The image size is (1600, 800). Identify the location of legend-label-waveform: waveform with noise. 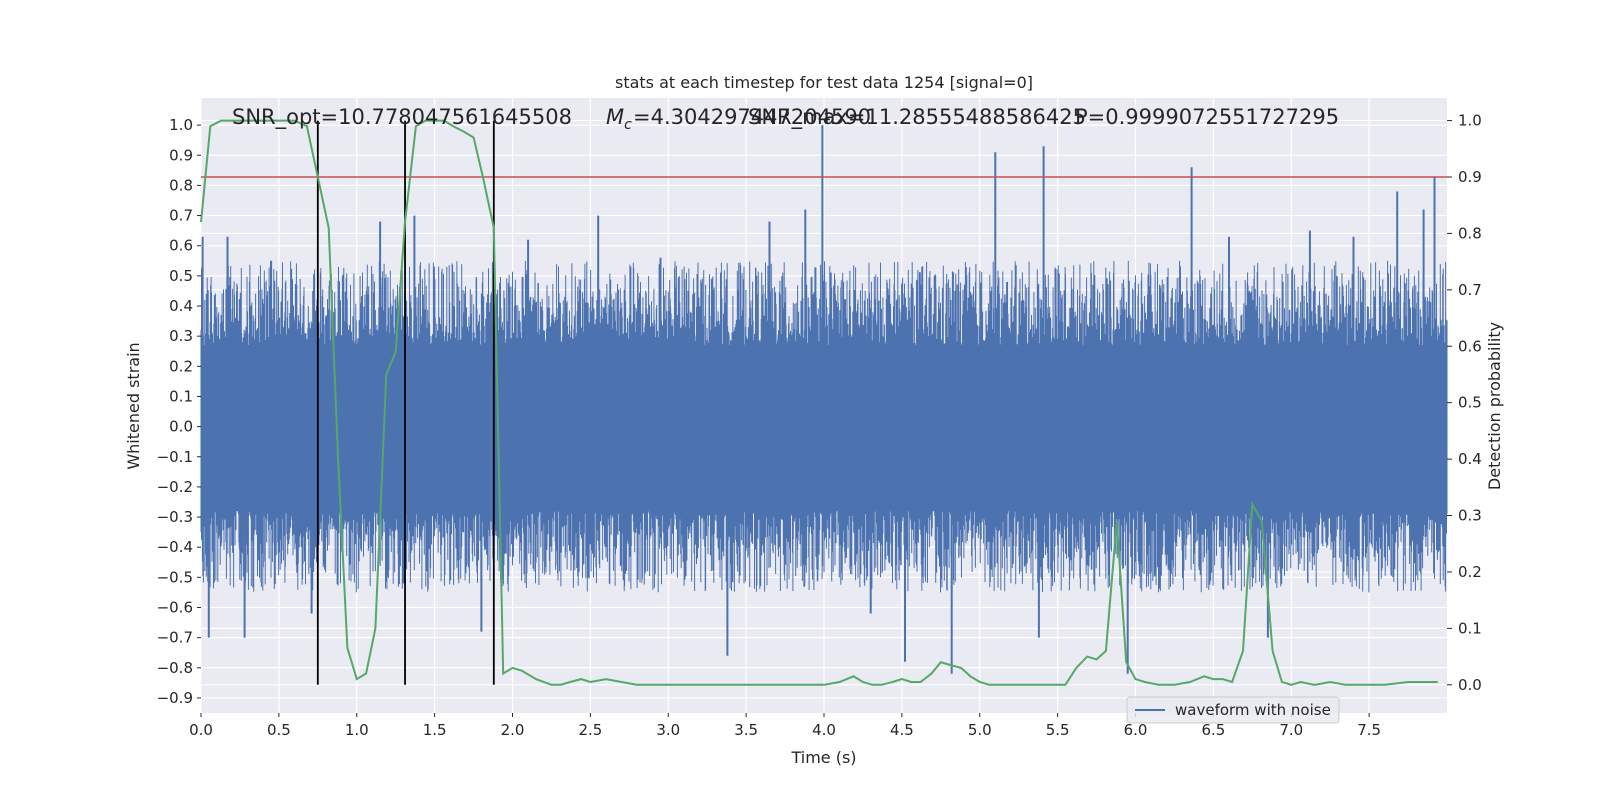
(1253, 710).